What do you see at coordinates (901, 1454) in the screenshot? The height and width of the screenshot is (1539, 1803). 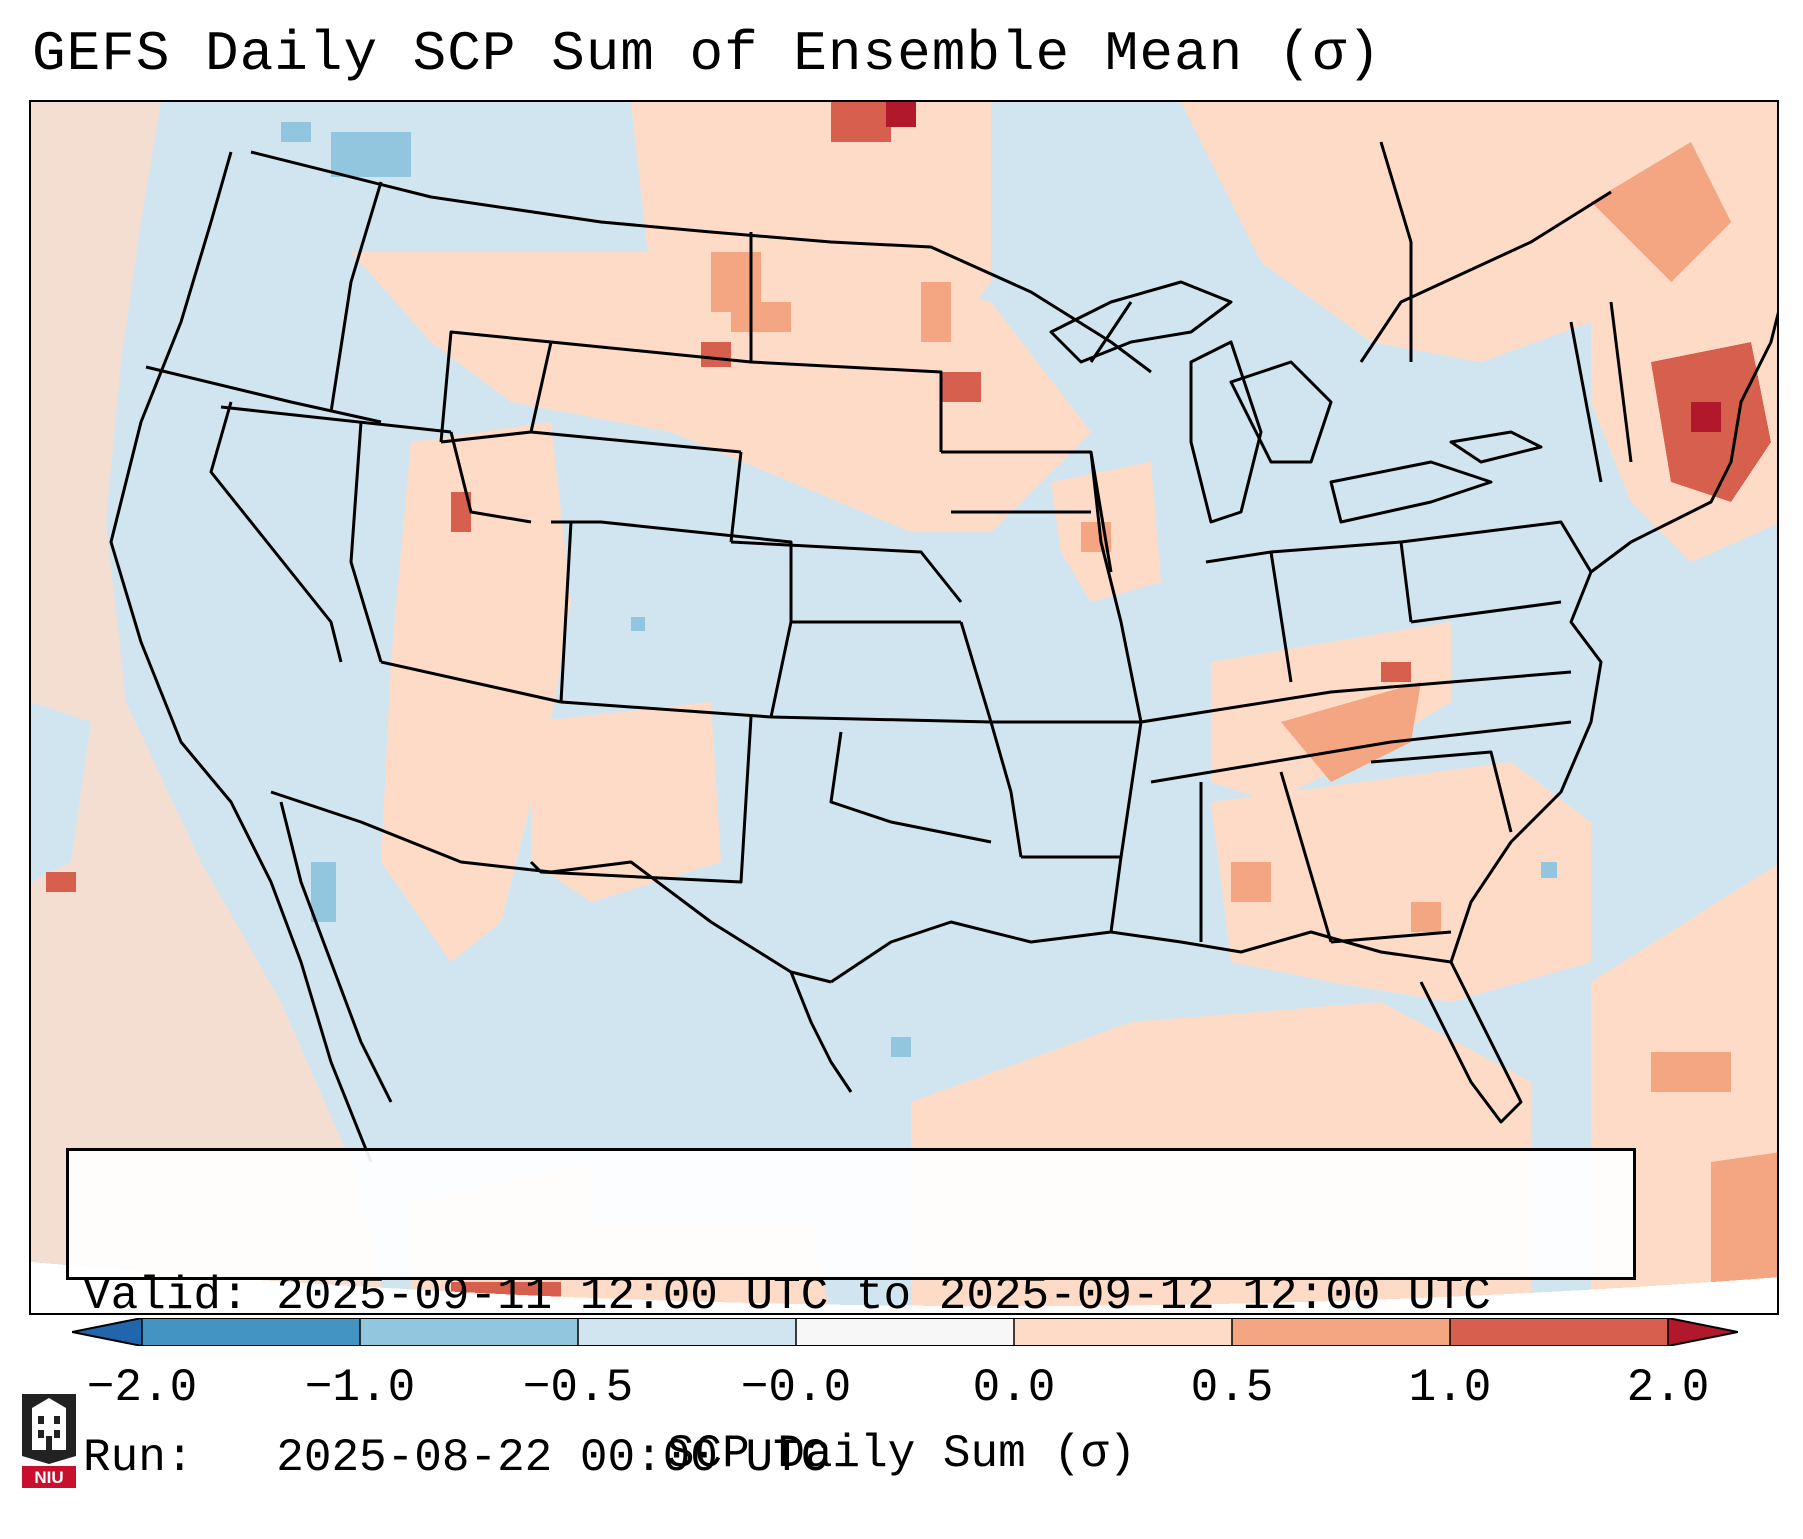 I see `colorbar-label: SCP Daily Sum (σ)` at bounding box center [901, 1454].